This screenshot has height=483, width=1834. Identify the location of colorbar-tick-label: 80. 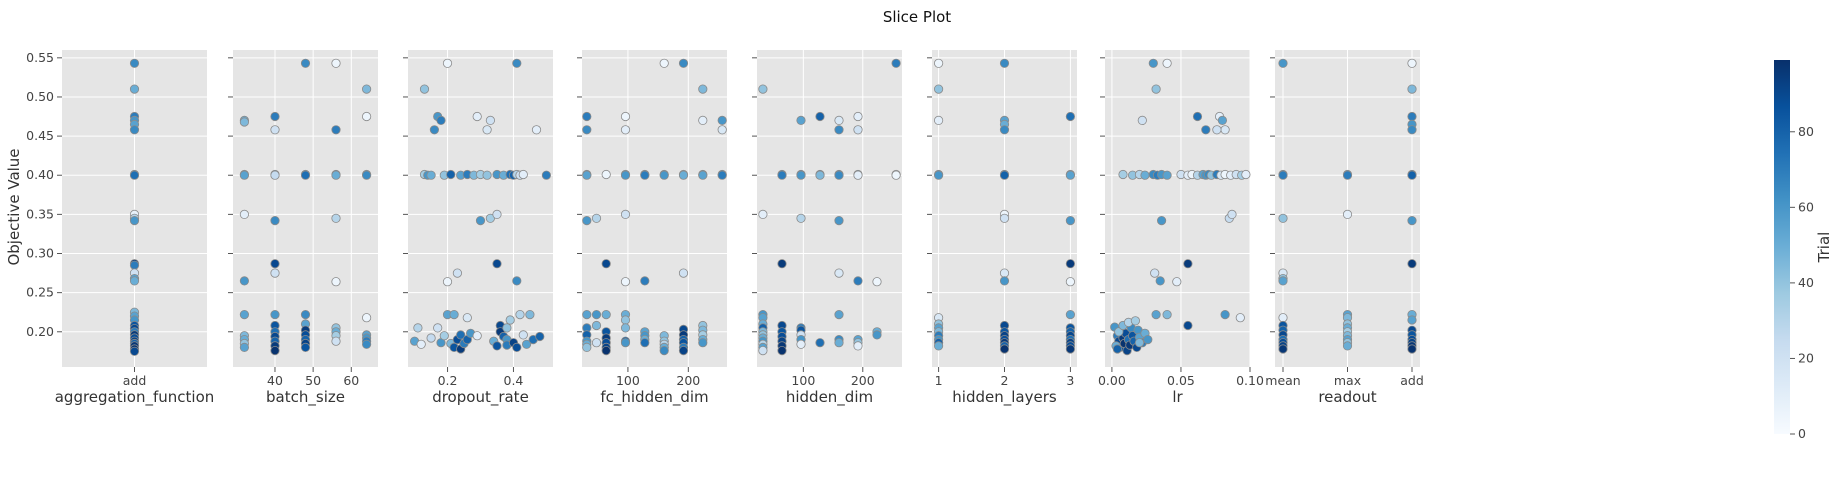
(1806, 131).